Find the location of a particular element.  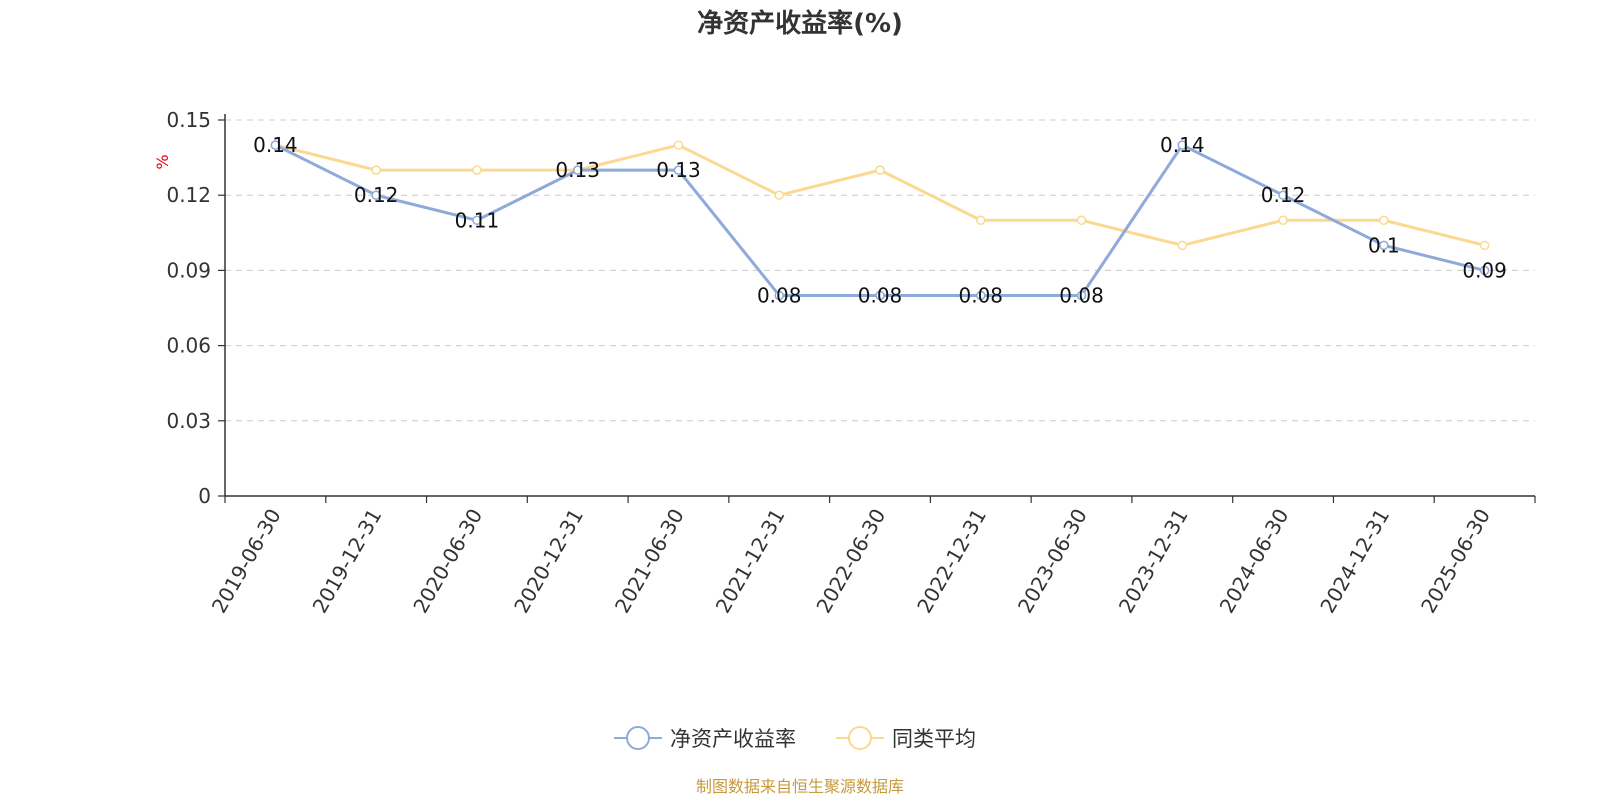

x-tick-label: 2024-12-31 is located at coordinates (1354, 561).